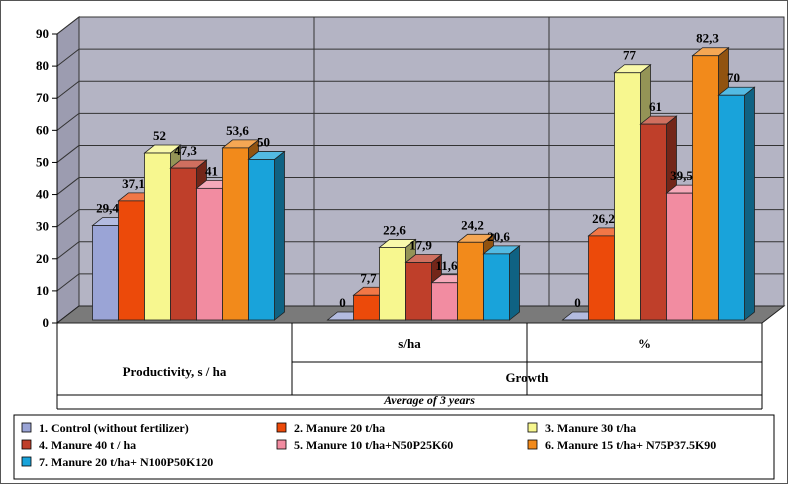 The height and width of the screenshot is (485, 789). What do you see at coordinates (681, 175) in the screenshot?
I see `value-label: 39,5` at bounding box center [681, 175].